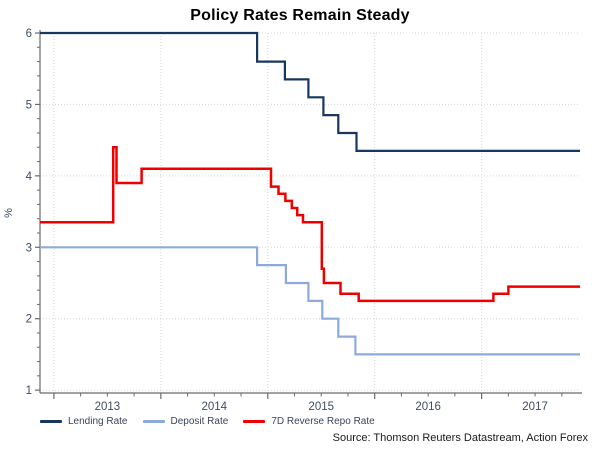 The width and height of the screenshot is (600, 450). Describe the element at coordinates (153, 421) in the screenshot. I see `deposit-rate-line-swatch` at that location.